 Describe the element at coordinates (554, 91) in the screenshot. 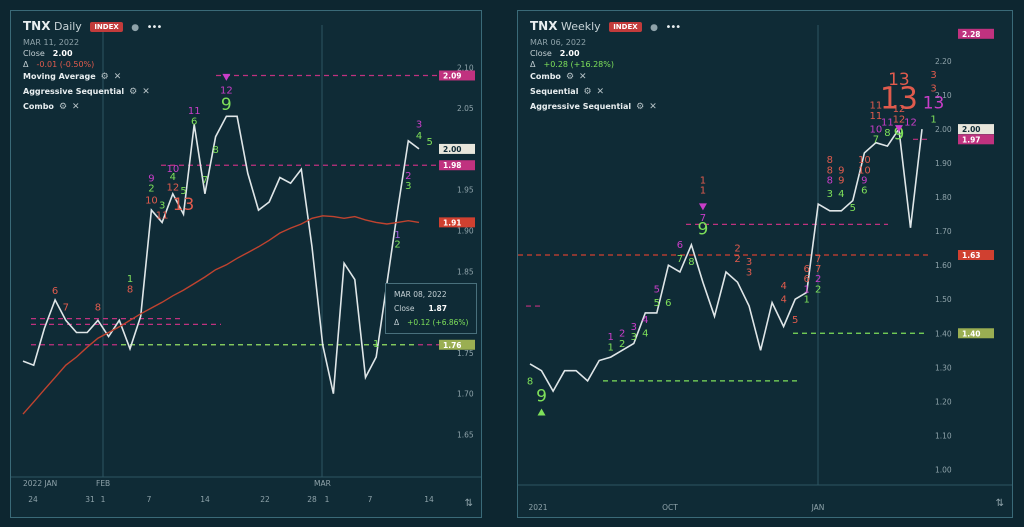

I see `study-label: Sequential` at that location.